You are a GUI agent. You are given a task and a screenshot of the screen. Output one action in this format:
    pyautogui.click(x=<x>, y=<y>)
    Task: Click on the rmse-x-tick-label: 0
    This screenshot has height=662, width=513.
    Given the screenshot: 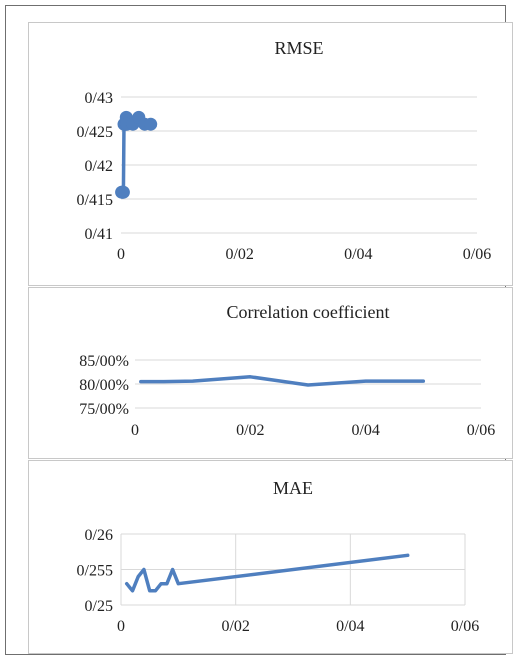 What is the action you would take?
    pyautogui.click(x=121, y=254)
    